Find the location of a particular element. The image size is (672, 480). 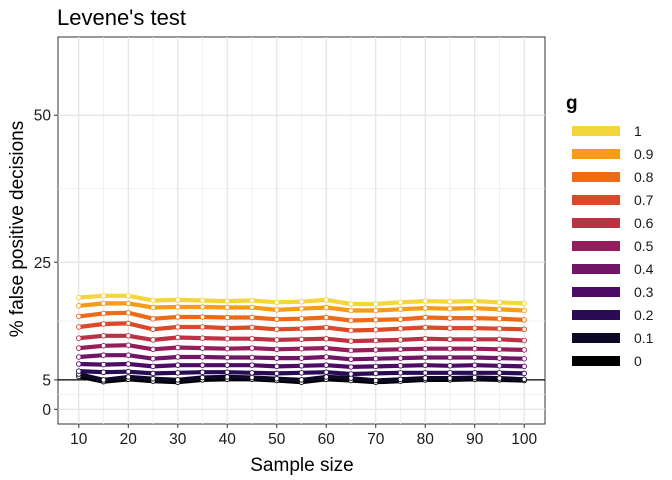

x-tick-label: 90 is located at coordinates (475, 439).